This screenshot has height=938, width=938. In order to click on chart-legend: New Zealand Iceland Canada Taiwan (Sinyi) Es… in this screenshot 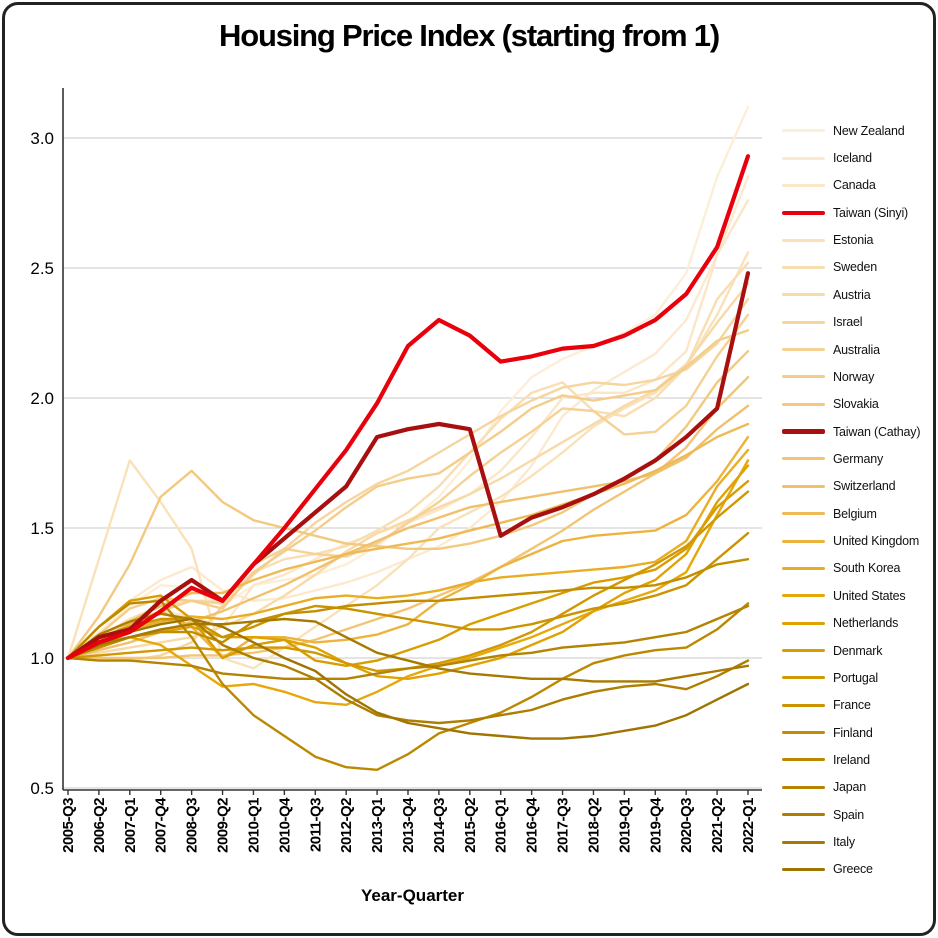, I will do `click(858, 500)`.